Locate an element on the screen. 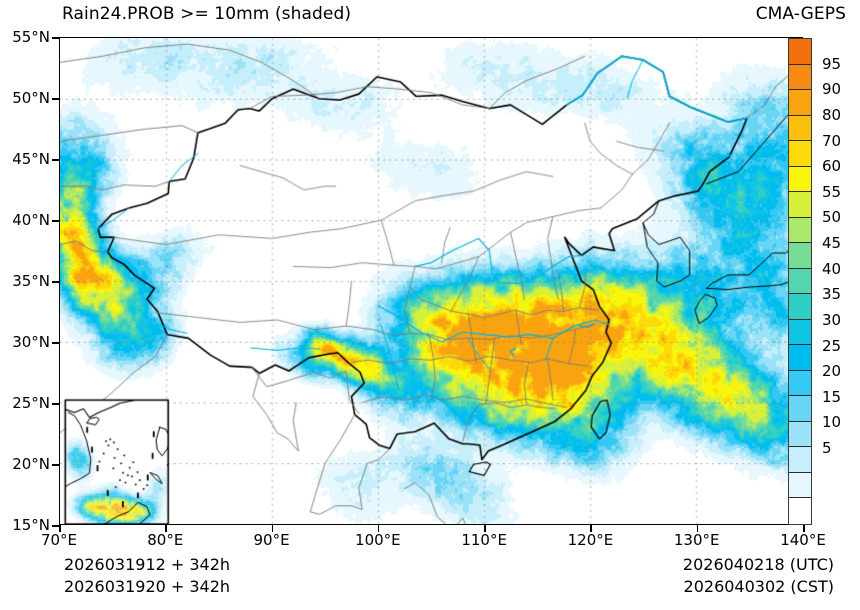 The image size is (860, 610). valid-time-cst: 2026040302 (CST) is located at coordinates (758, 586).